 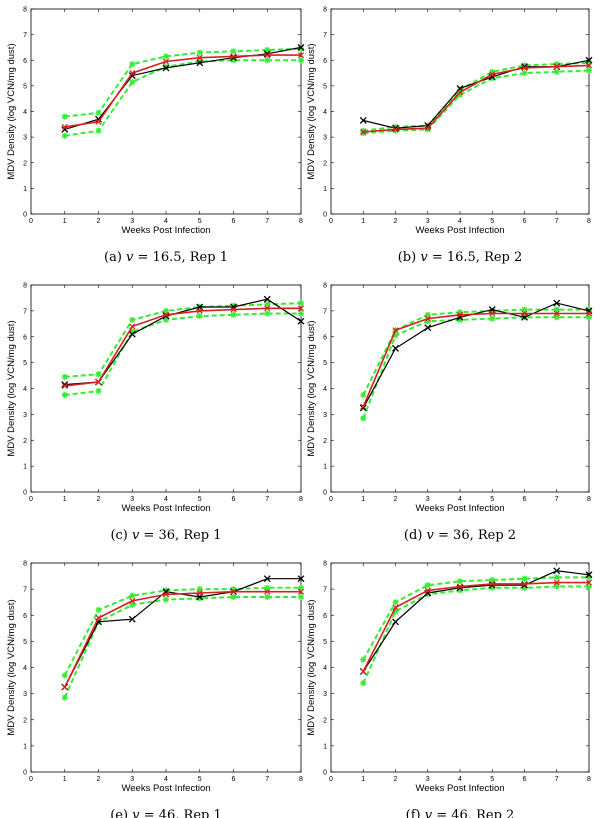 I want to click on panel-caption: (e) v = 46, Rep 1, so click(x=166, y=813).